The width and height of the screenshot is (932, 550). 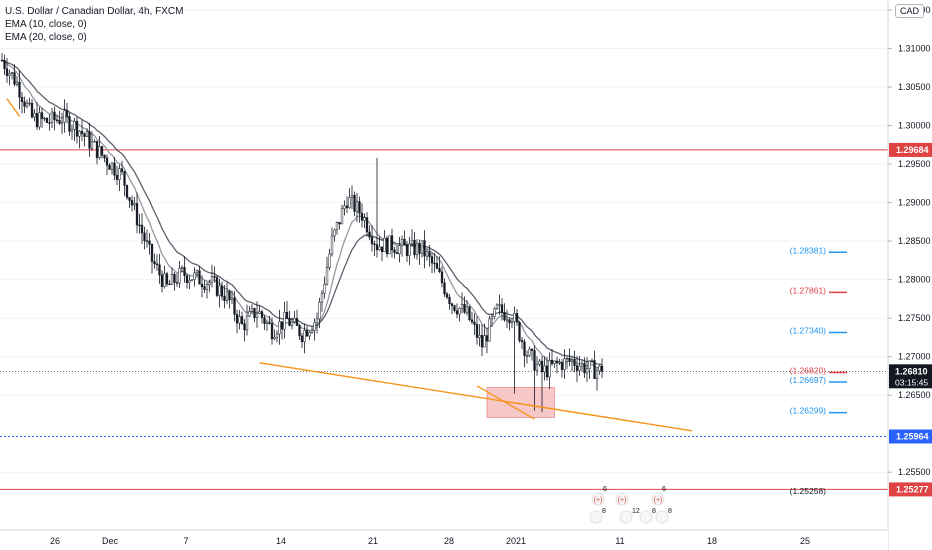 What do you see at coordinates (909, 11) in the screenshot?
I see `currency-badge: CAD` at bounding box center [909, 11].